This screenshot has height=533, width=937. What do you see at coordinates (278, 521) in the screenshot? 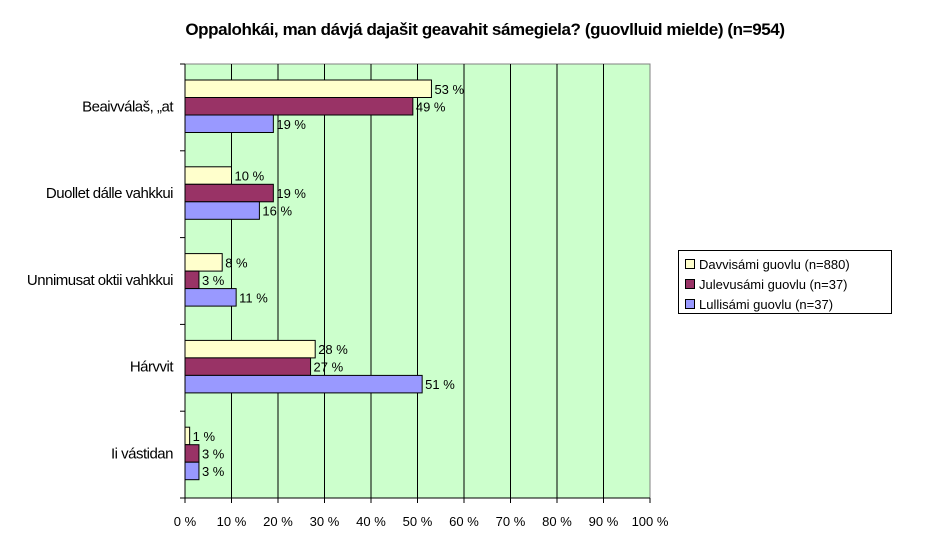
I see `x-tick-label: 20 %` at bounding box center [278, 521].